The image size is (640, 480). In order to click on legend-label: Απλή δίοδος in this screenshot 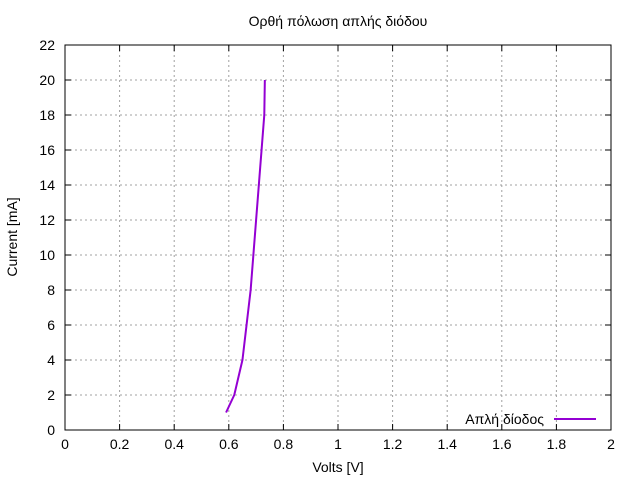, I will do `click(504, 419)`.